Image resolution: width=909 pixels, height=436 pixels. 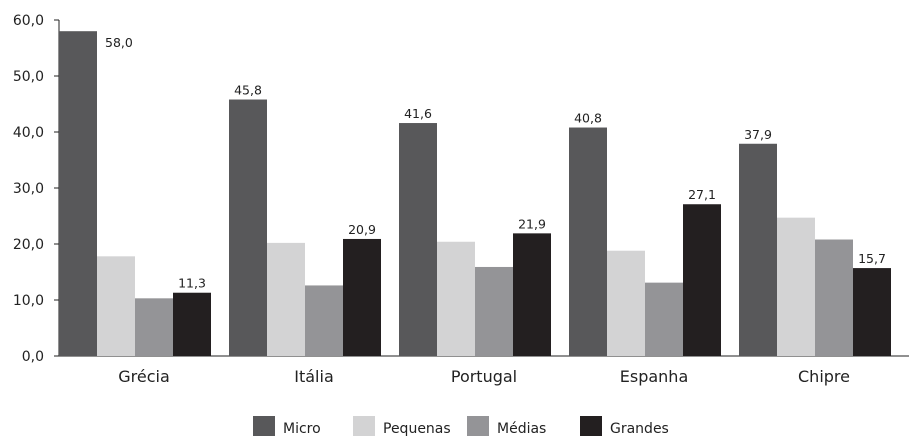 I want to click on y-tick-label: 20,0, so click(x=28, y=245).